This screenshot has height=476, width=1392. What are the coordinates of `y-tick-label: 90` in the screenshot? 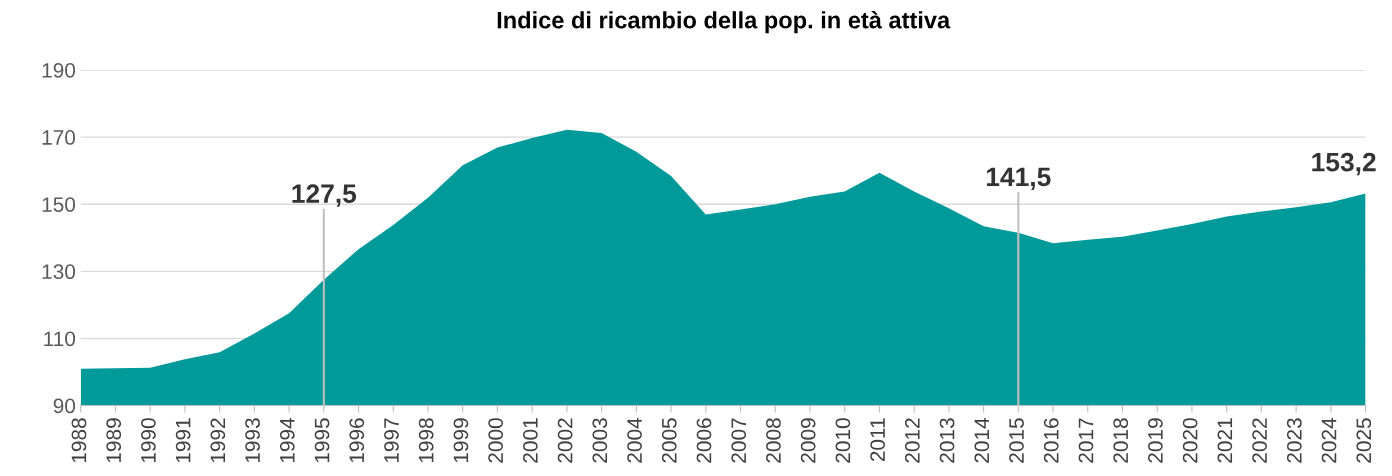 It's located at (64, 406).